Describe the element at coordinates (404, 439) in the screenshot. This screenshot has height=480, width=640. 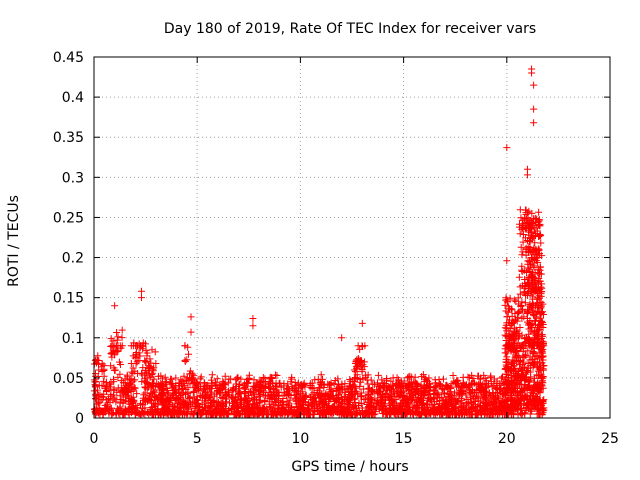
I see `x-tick-label: 15` at that location.